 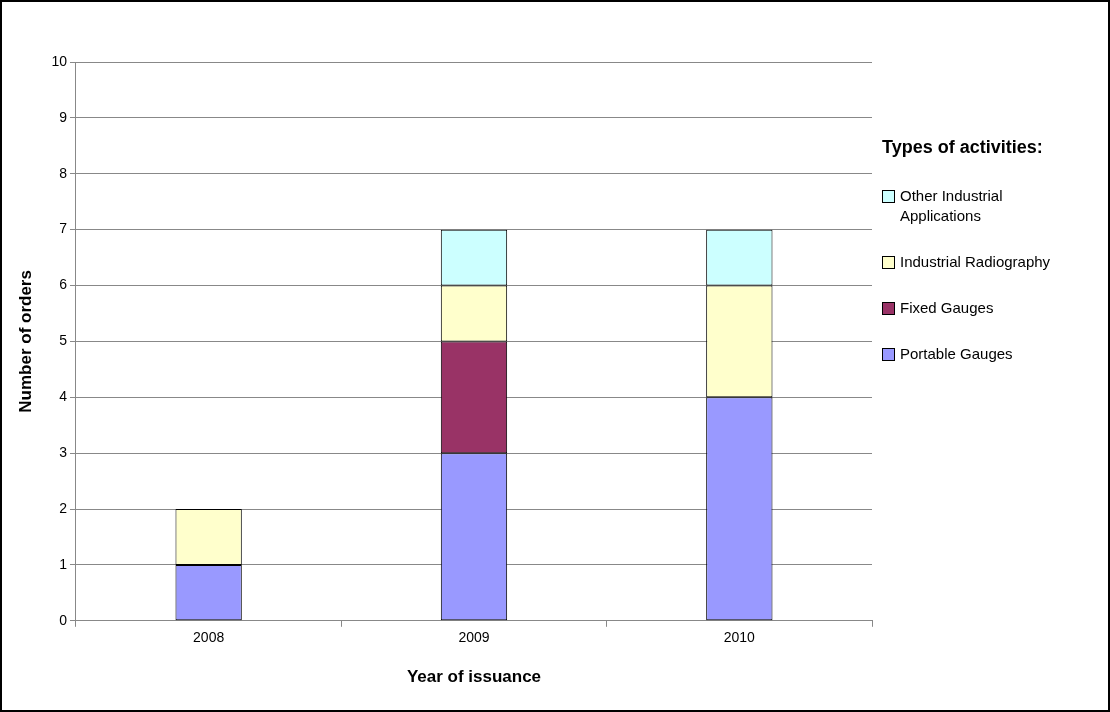 I want to click on y-tick-label: 8, so click(x=63, y=172).